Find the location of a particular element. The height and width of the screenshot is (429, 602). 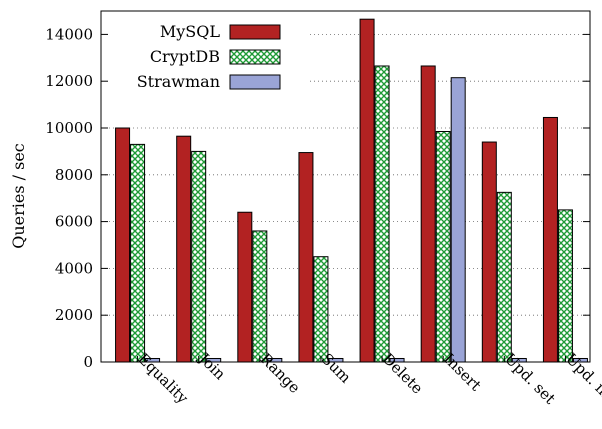

legend-label: Strawman is located at coordinates (178, 81).